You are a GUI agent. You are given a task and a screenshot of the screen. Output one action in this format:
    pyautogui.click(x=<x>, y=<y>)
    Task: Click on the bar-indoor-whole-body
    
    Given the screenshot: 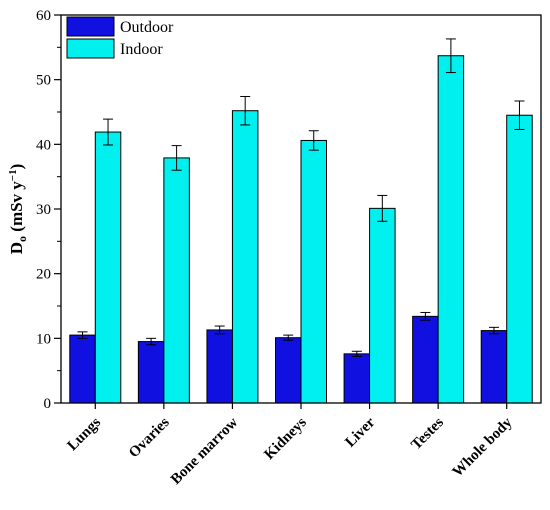 What is the action you would take?
    pyautogui.click(x=519, y=259)
    